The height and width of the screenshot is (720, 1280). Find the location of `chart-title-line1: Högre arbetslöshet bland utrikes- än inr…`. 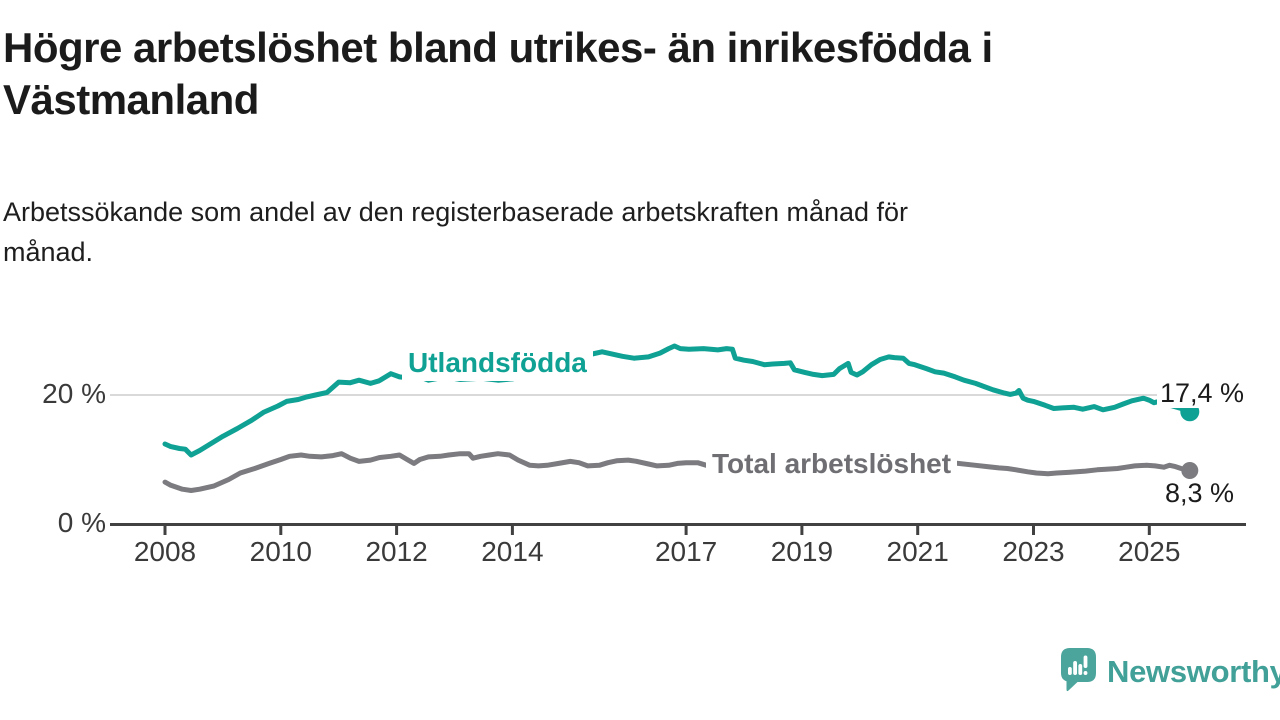

chart-title-line1: Högre arbetslöshet bland utrikes- än inr… is located at coordinates (498, 47).